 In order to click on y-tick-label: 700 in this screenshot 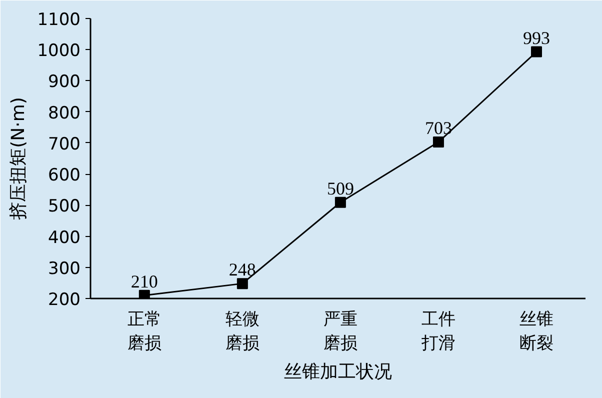, I will do `click(64, 144)`.